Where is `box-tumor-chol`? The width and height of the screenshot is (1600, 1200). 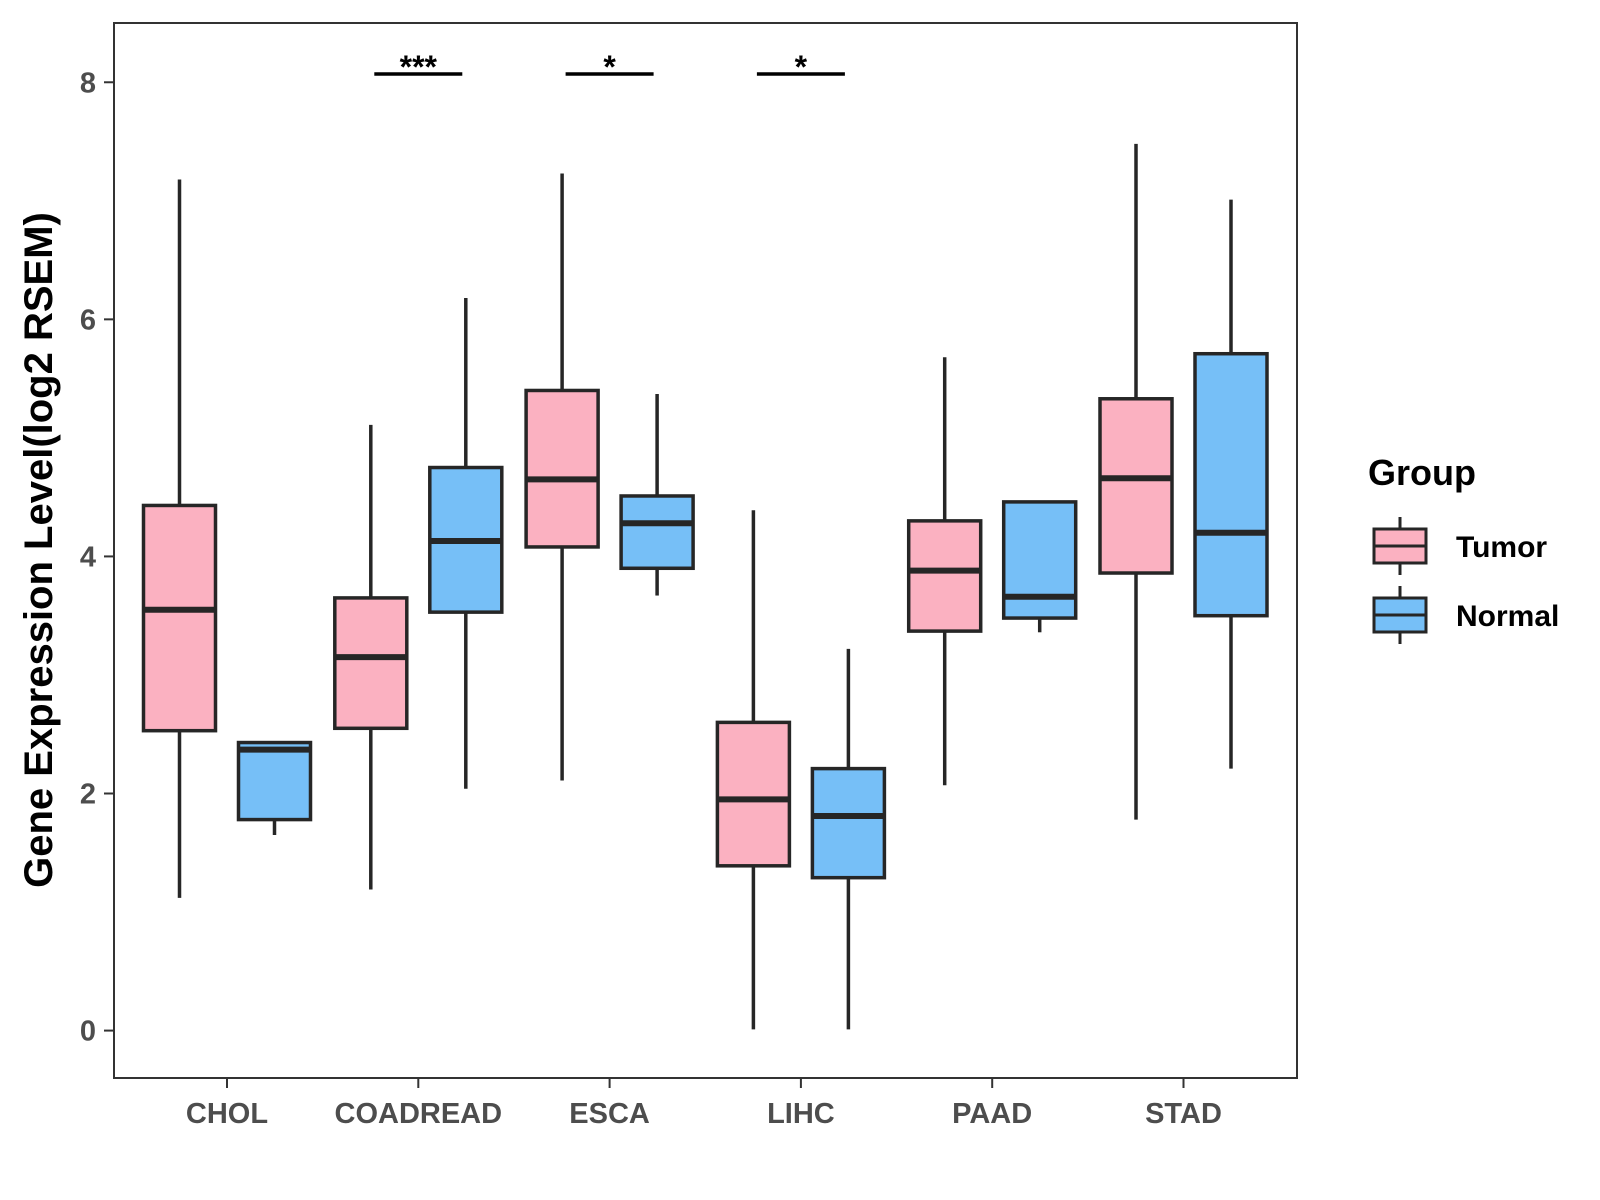
box-tumor-chol is located at coordinates (179, 538).